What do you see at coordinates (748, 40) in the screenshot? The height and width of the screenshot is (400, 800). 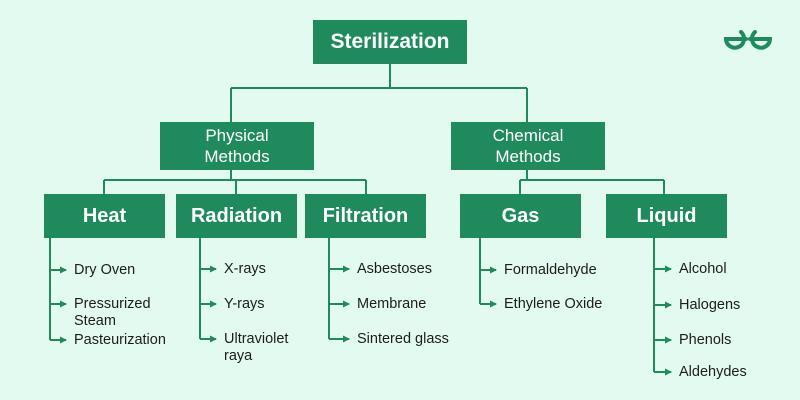 I see `gfg-logo-icon` at bounding box center [748, 40].